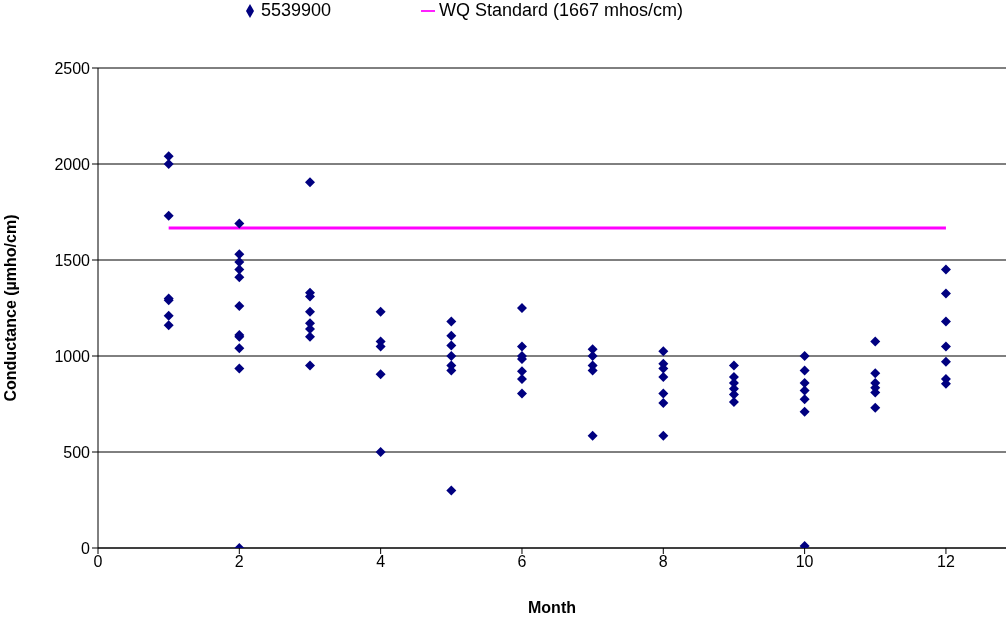 The height and width of the screenshot is (628, 1006). What do you see at coordinates (552, 607) in the screenshot?
I see `x-axis-title: Month` at bounding box center [552, 607].